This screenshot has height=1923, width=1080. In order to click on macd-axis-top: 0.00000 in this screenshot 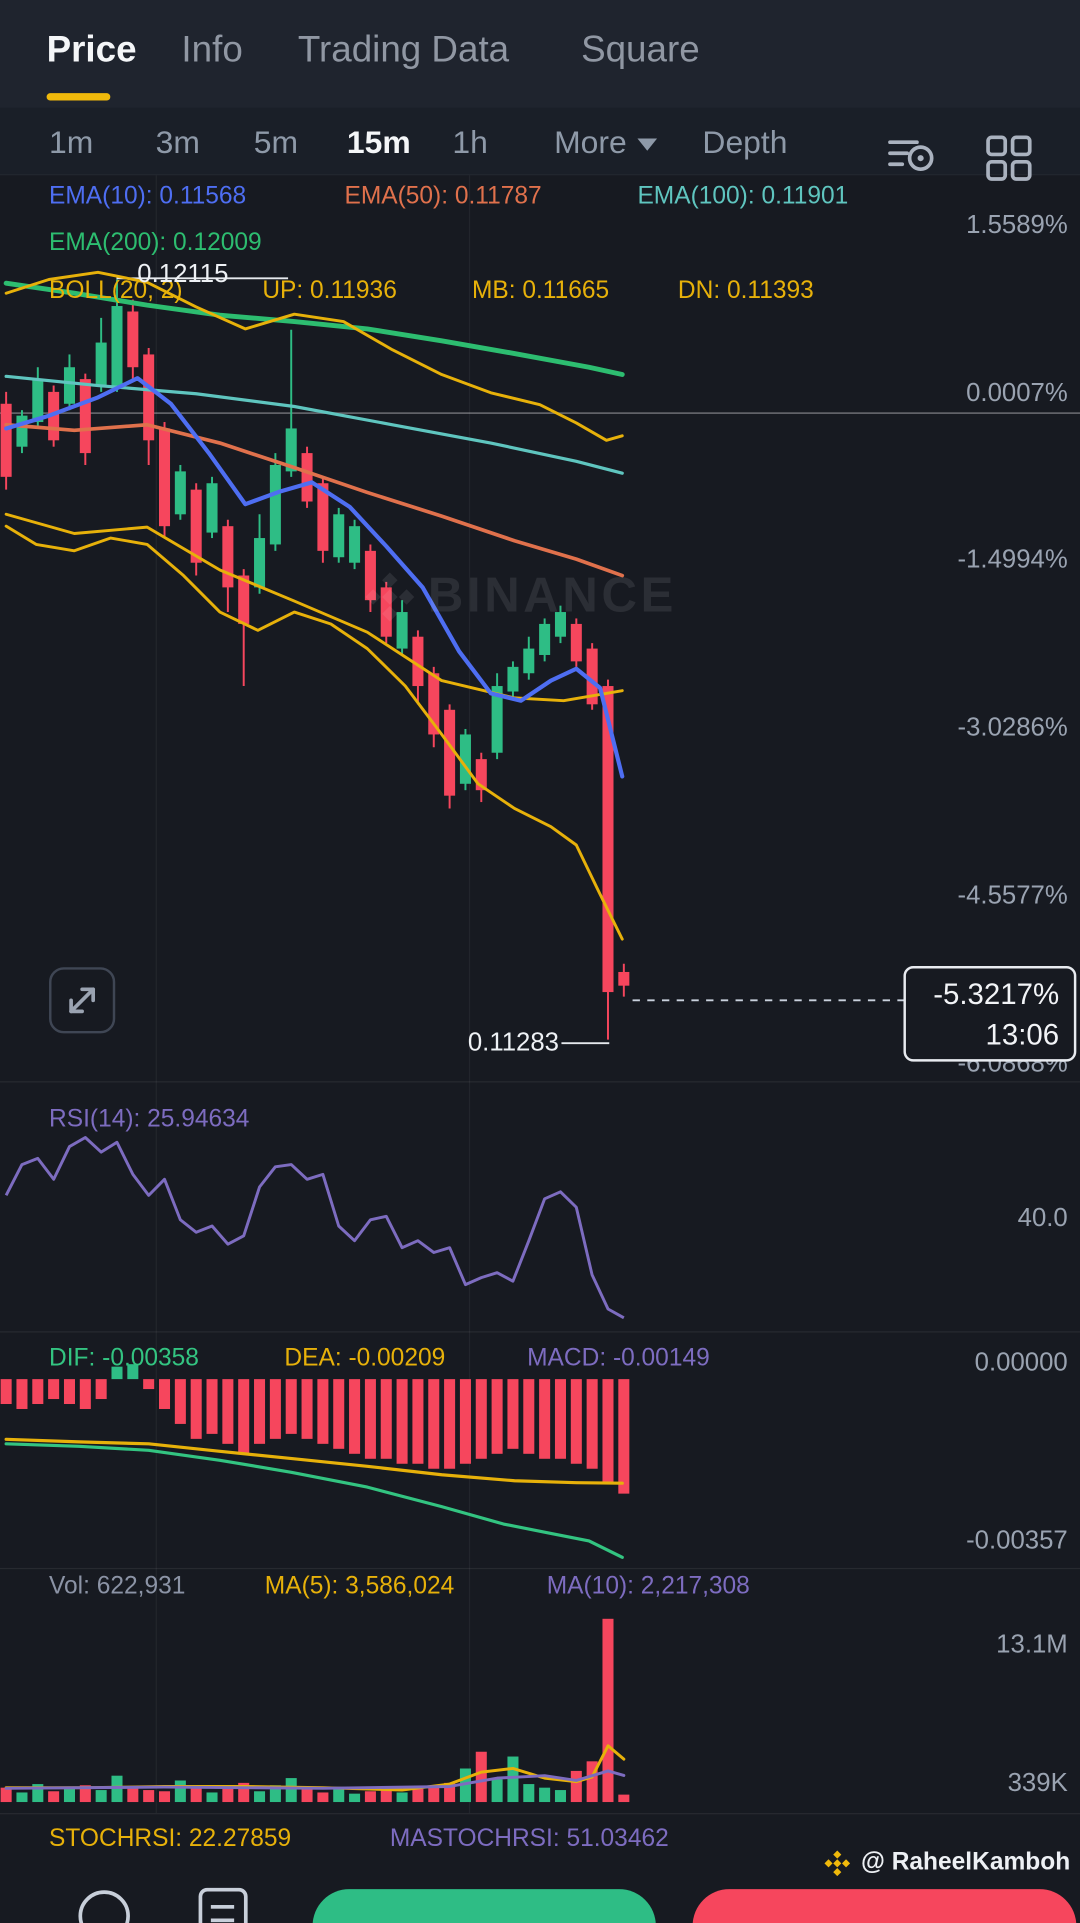, I will do `click(1021, 1362)`.